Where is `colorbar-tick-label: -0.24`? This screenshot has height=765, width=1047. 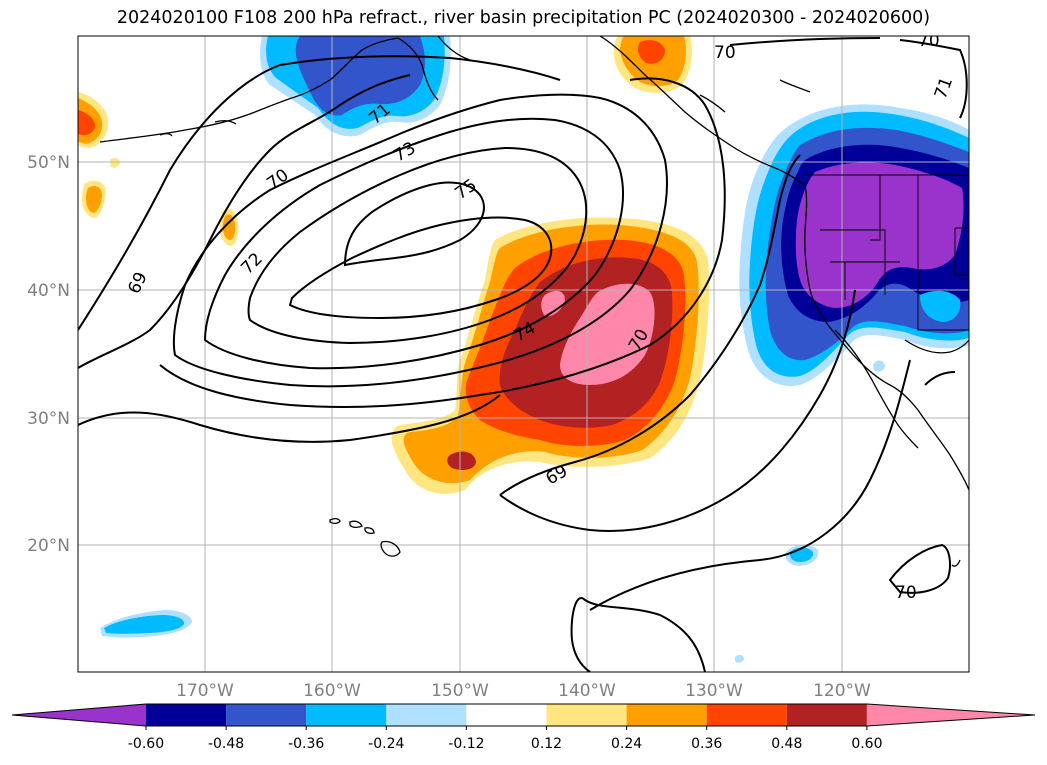
colorbar-tick-label: -0.24 is located at coordinates (386, 744).